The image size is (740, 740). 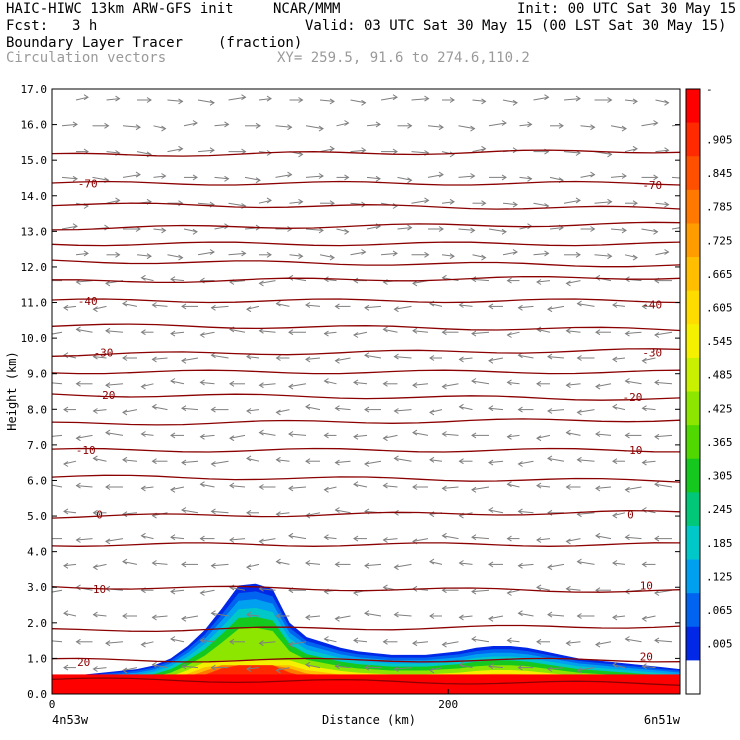 What do you see at coordinates (630, 514) in the screenshot?
I see `contour-label: 0` at bounding box center [630, 514].